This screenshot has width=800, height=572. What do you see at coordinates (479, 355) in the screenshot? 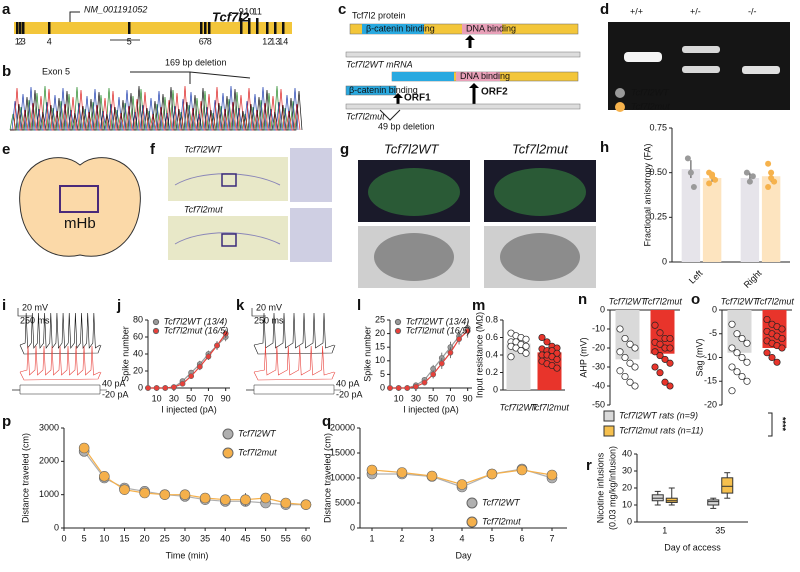
I see `y-axis-label: Input resistance (MΩ)` at bounding box center [479, 355].